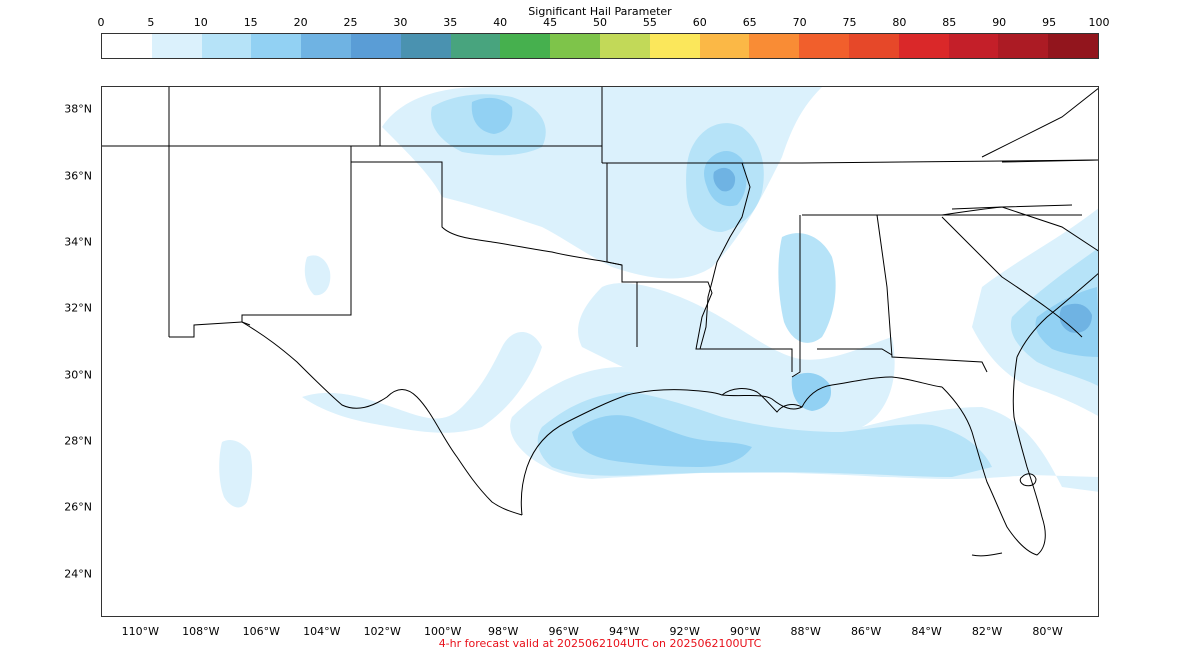  I want to click on longitude-label: 104°W, so click(322, 631).